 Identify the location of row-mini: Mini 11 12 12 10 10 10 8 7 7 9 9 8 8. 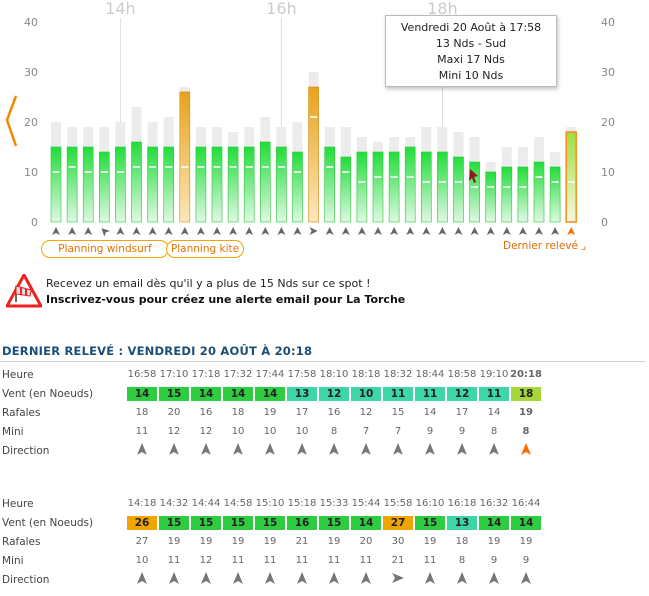
(272, 431).